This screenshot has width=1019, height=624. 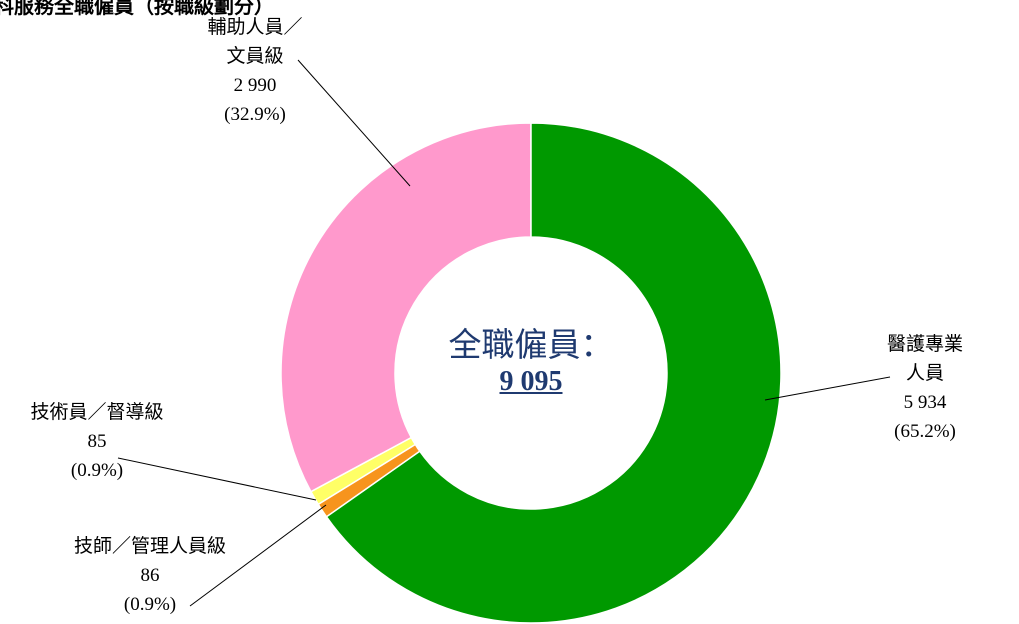 I want to click on value-label: 86, so click(x=150, y=575).